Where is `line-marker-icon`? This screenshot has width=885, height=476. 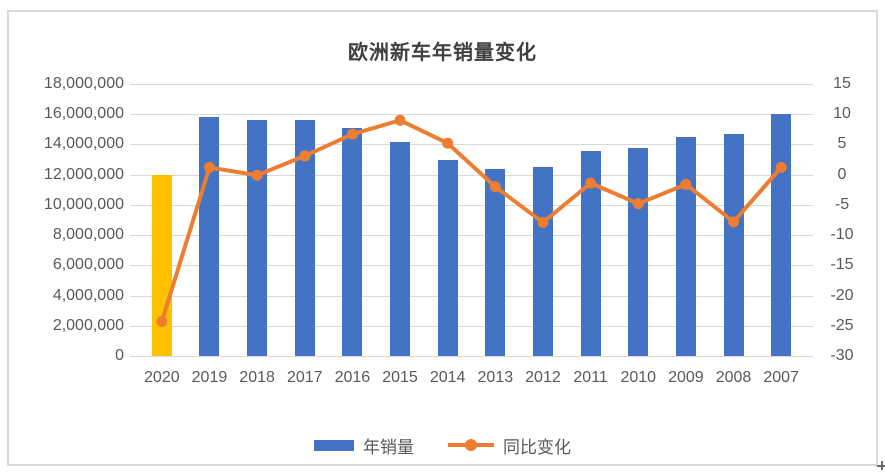 line-marker-icon is located at coordinates (471, 445).